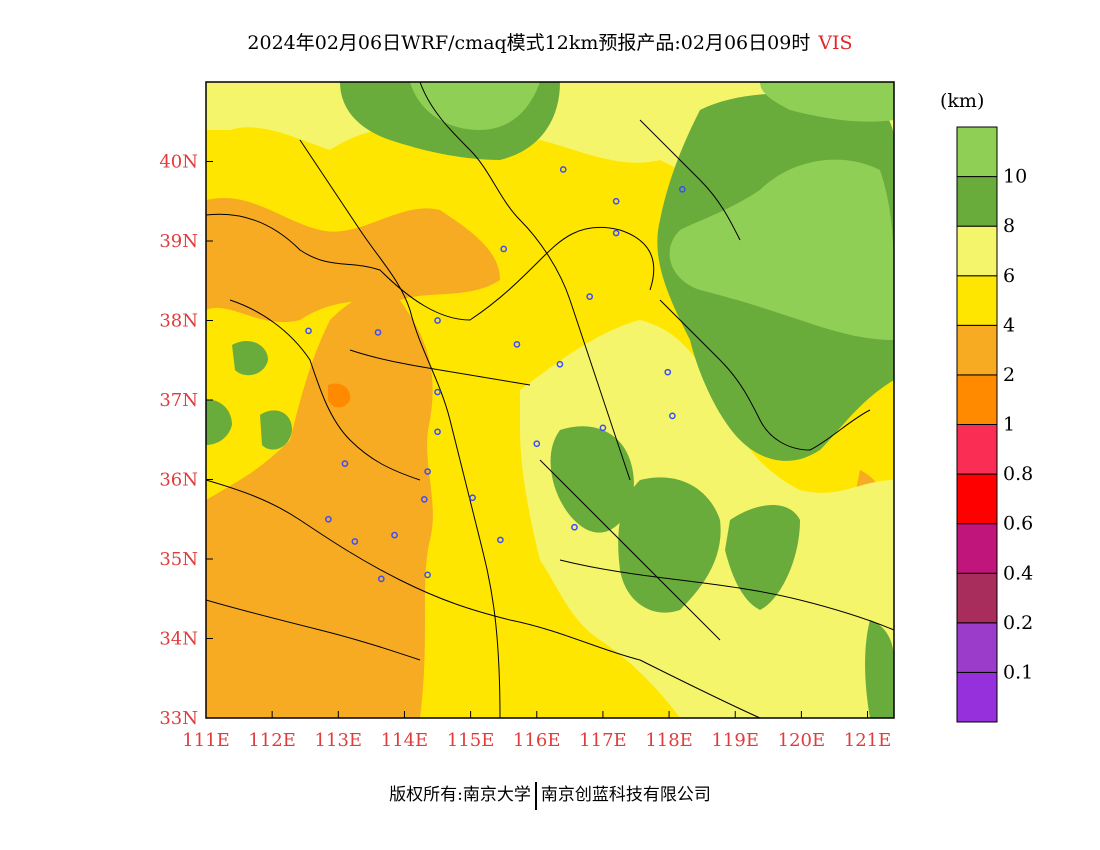 This screenshot has width=1100, height=850. What do you see at coordinates (178, 559) in the screenshot?
I see `lat-label-35N: 35N` at bounding box center [178, 559].